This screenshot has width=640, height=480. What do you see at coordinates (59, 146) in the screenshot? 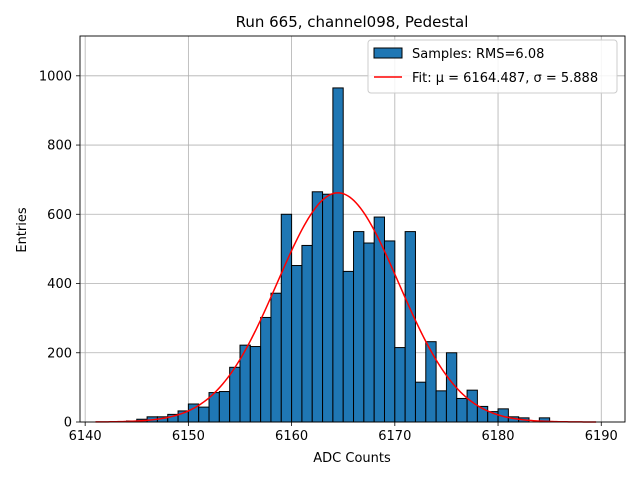
I see `y-tick-label: 800` at bounding box center [59, 146].